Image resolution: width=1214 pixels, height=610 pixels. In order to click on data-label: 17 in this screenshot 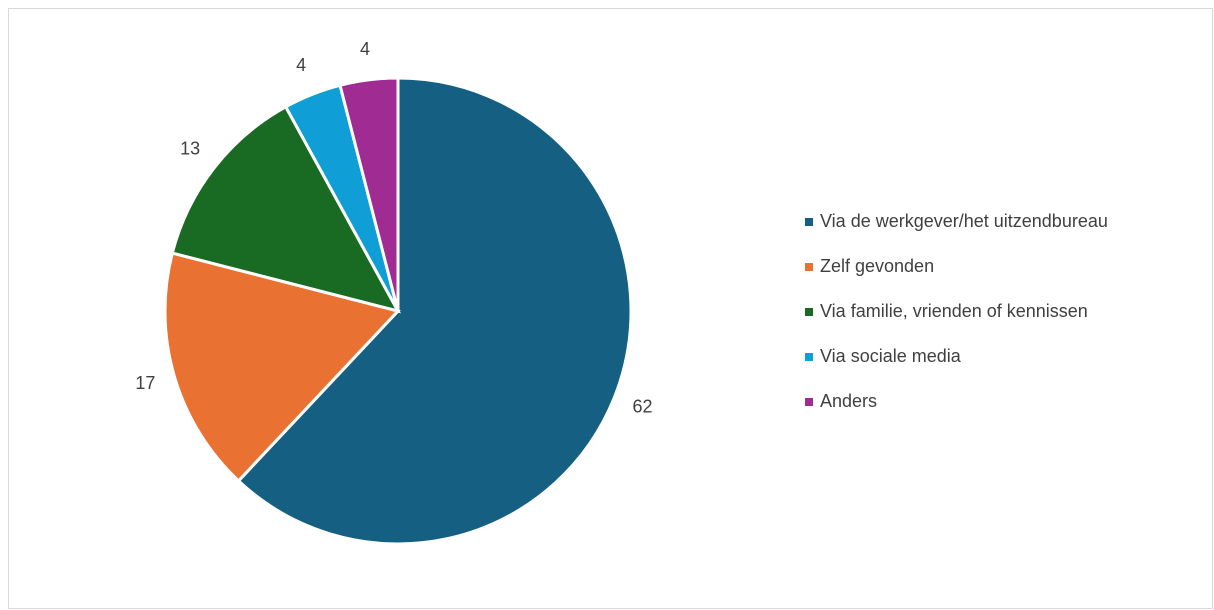, I will do `click(145, 383)`.